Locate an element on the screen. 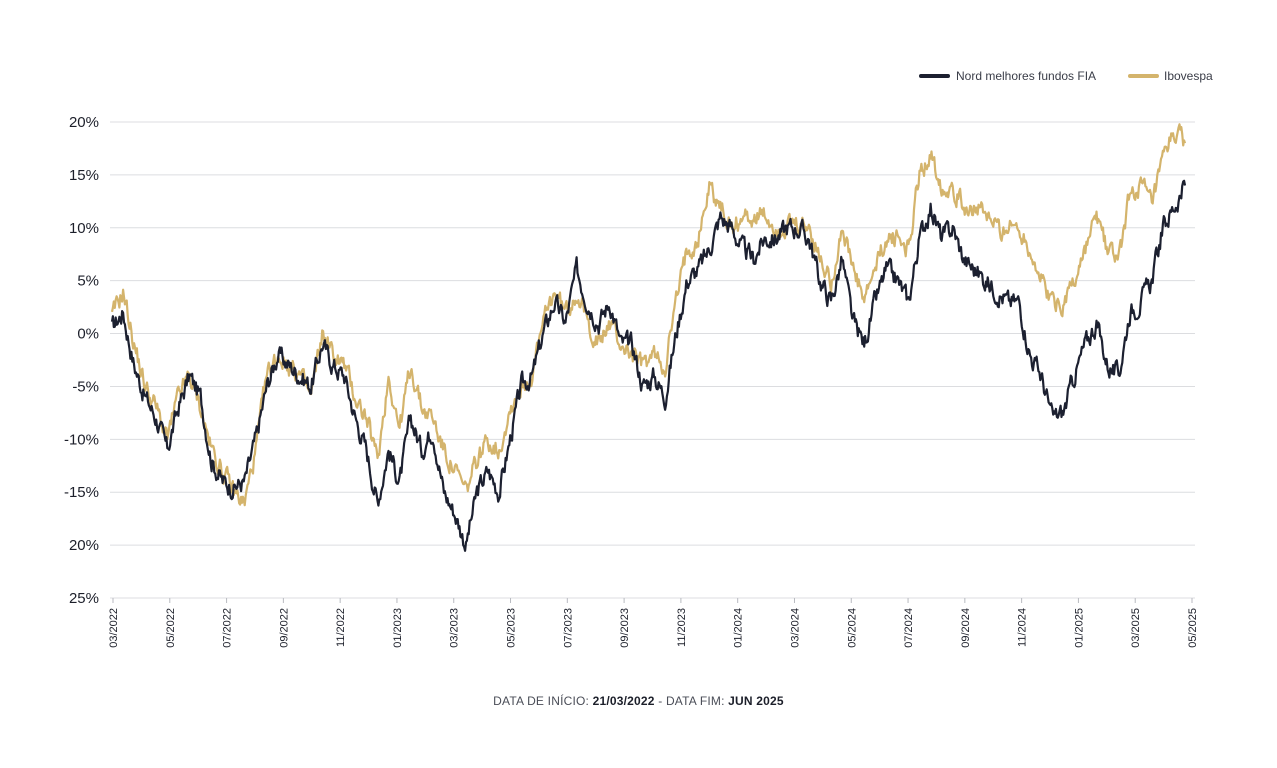  y-axis: 20% 15% 10% 5% 0% -5% -10% -15% 20% 25% is located at coordinates (81, 360).